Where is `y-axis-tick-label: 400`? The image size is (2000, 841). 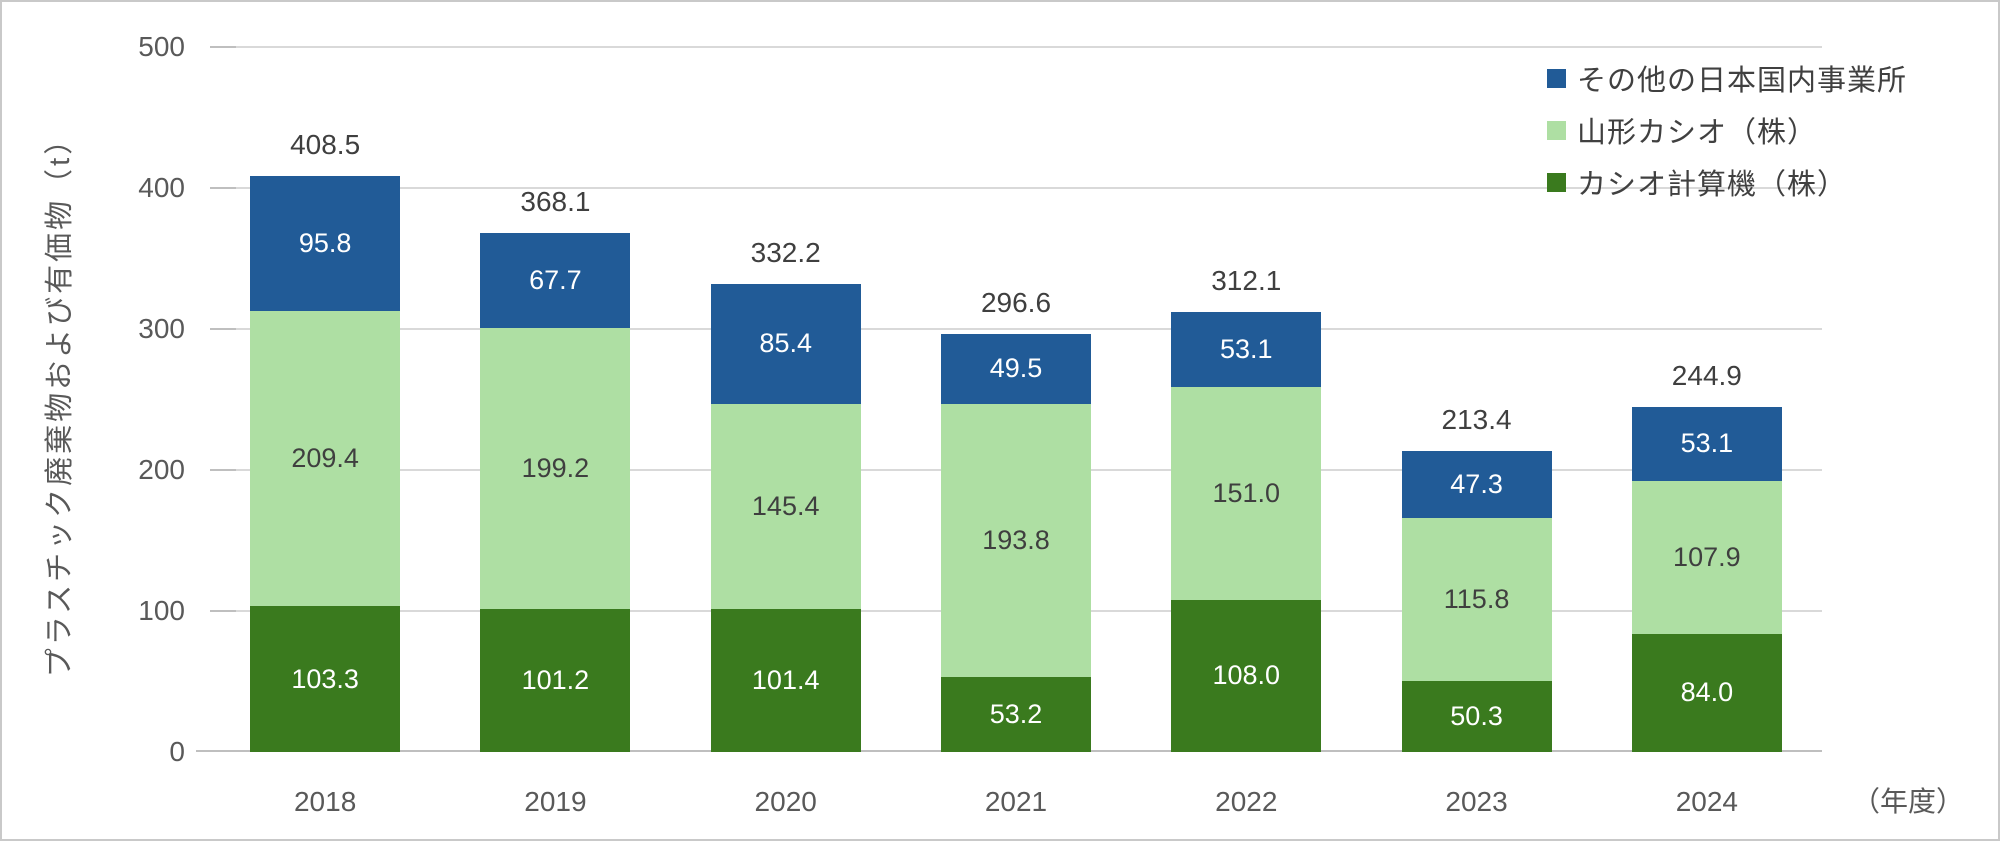
y-axis-tick-label: 400 is located at coordinates (161, 187).